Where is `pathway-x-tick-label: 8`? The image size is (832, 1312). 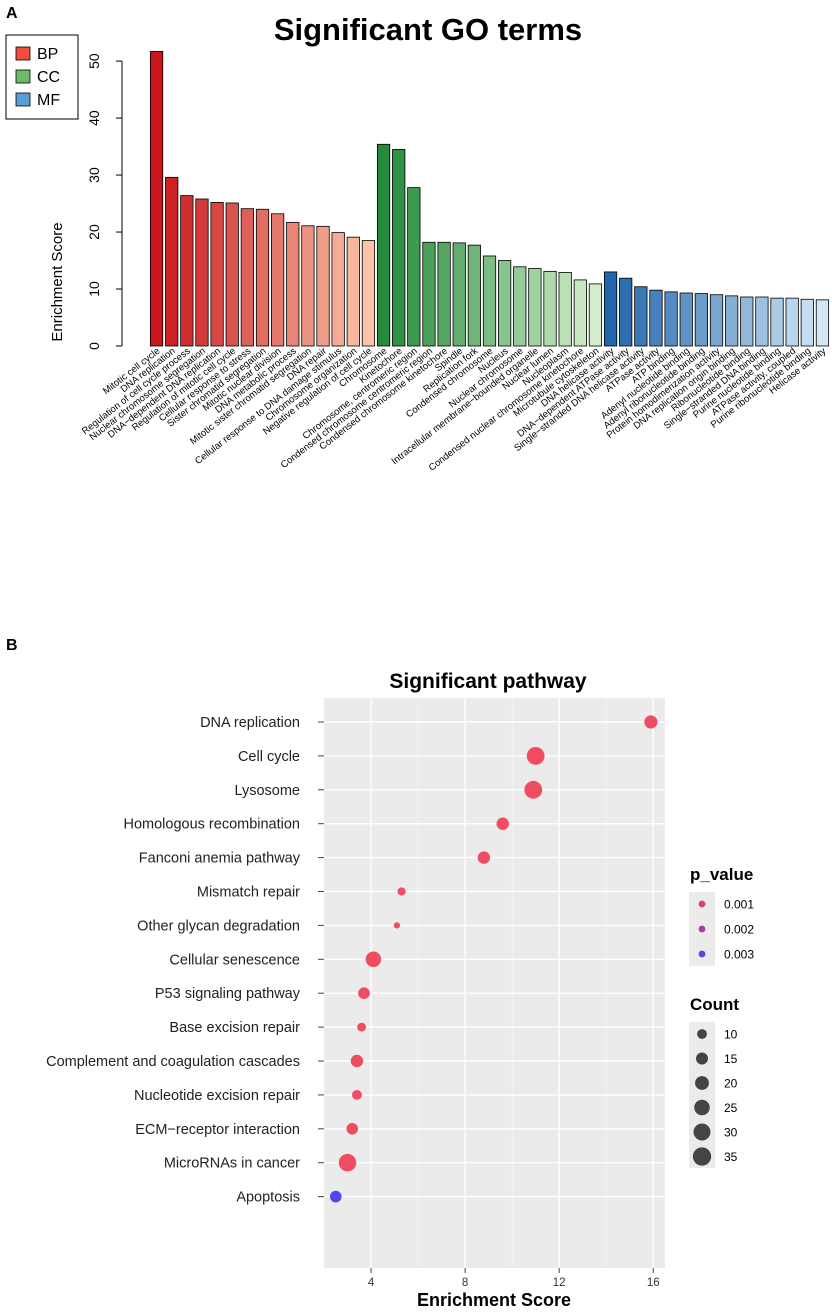 pathway-x-tick-label: 8 is located at coordinates (465, 1283).